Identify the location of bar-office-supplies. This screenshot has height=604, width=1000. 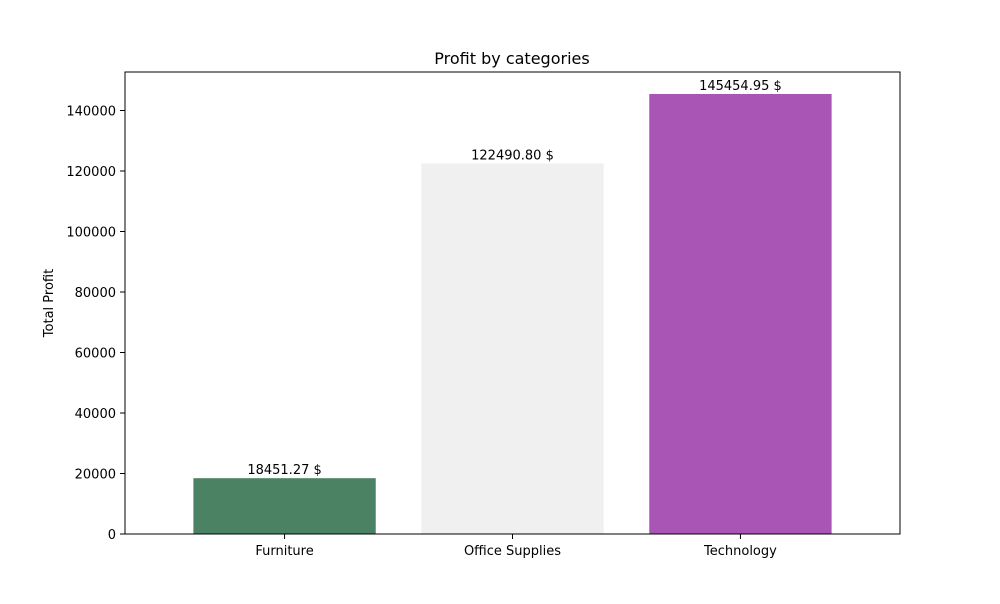
(512, 348).